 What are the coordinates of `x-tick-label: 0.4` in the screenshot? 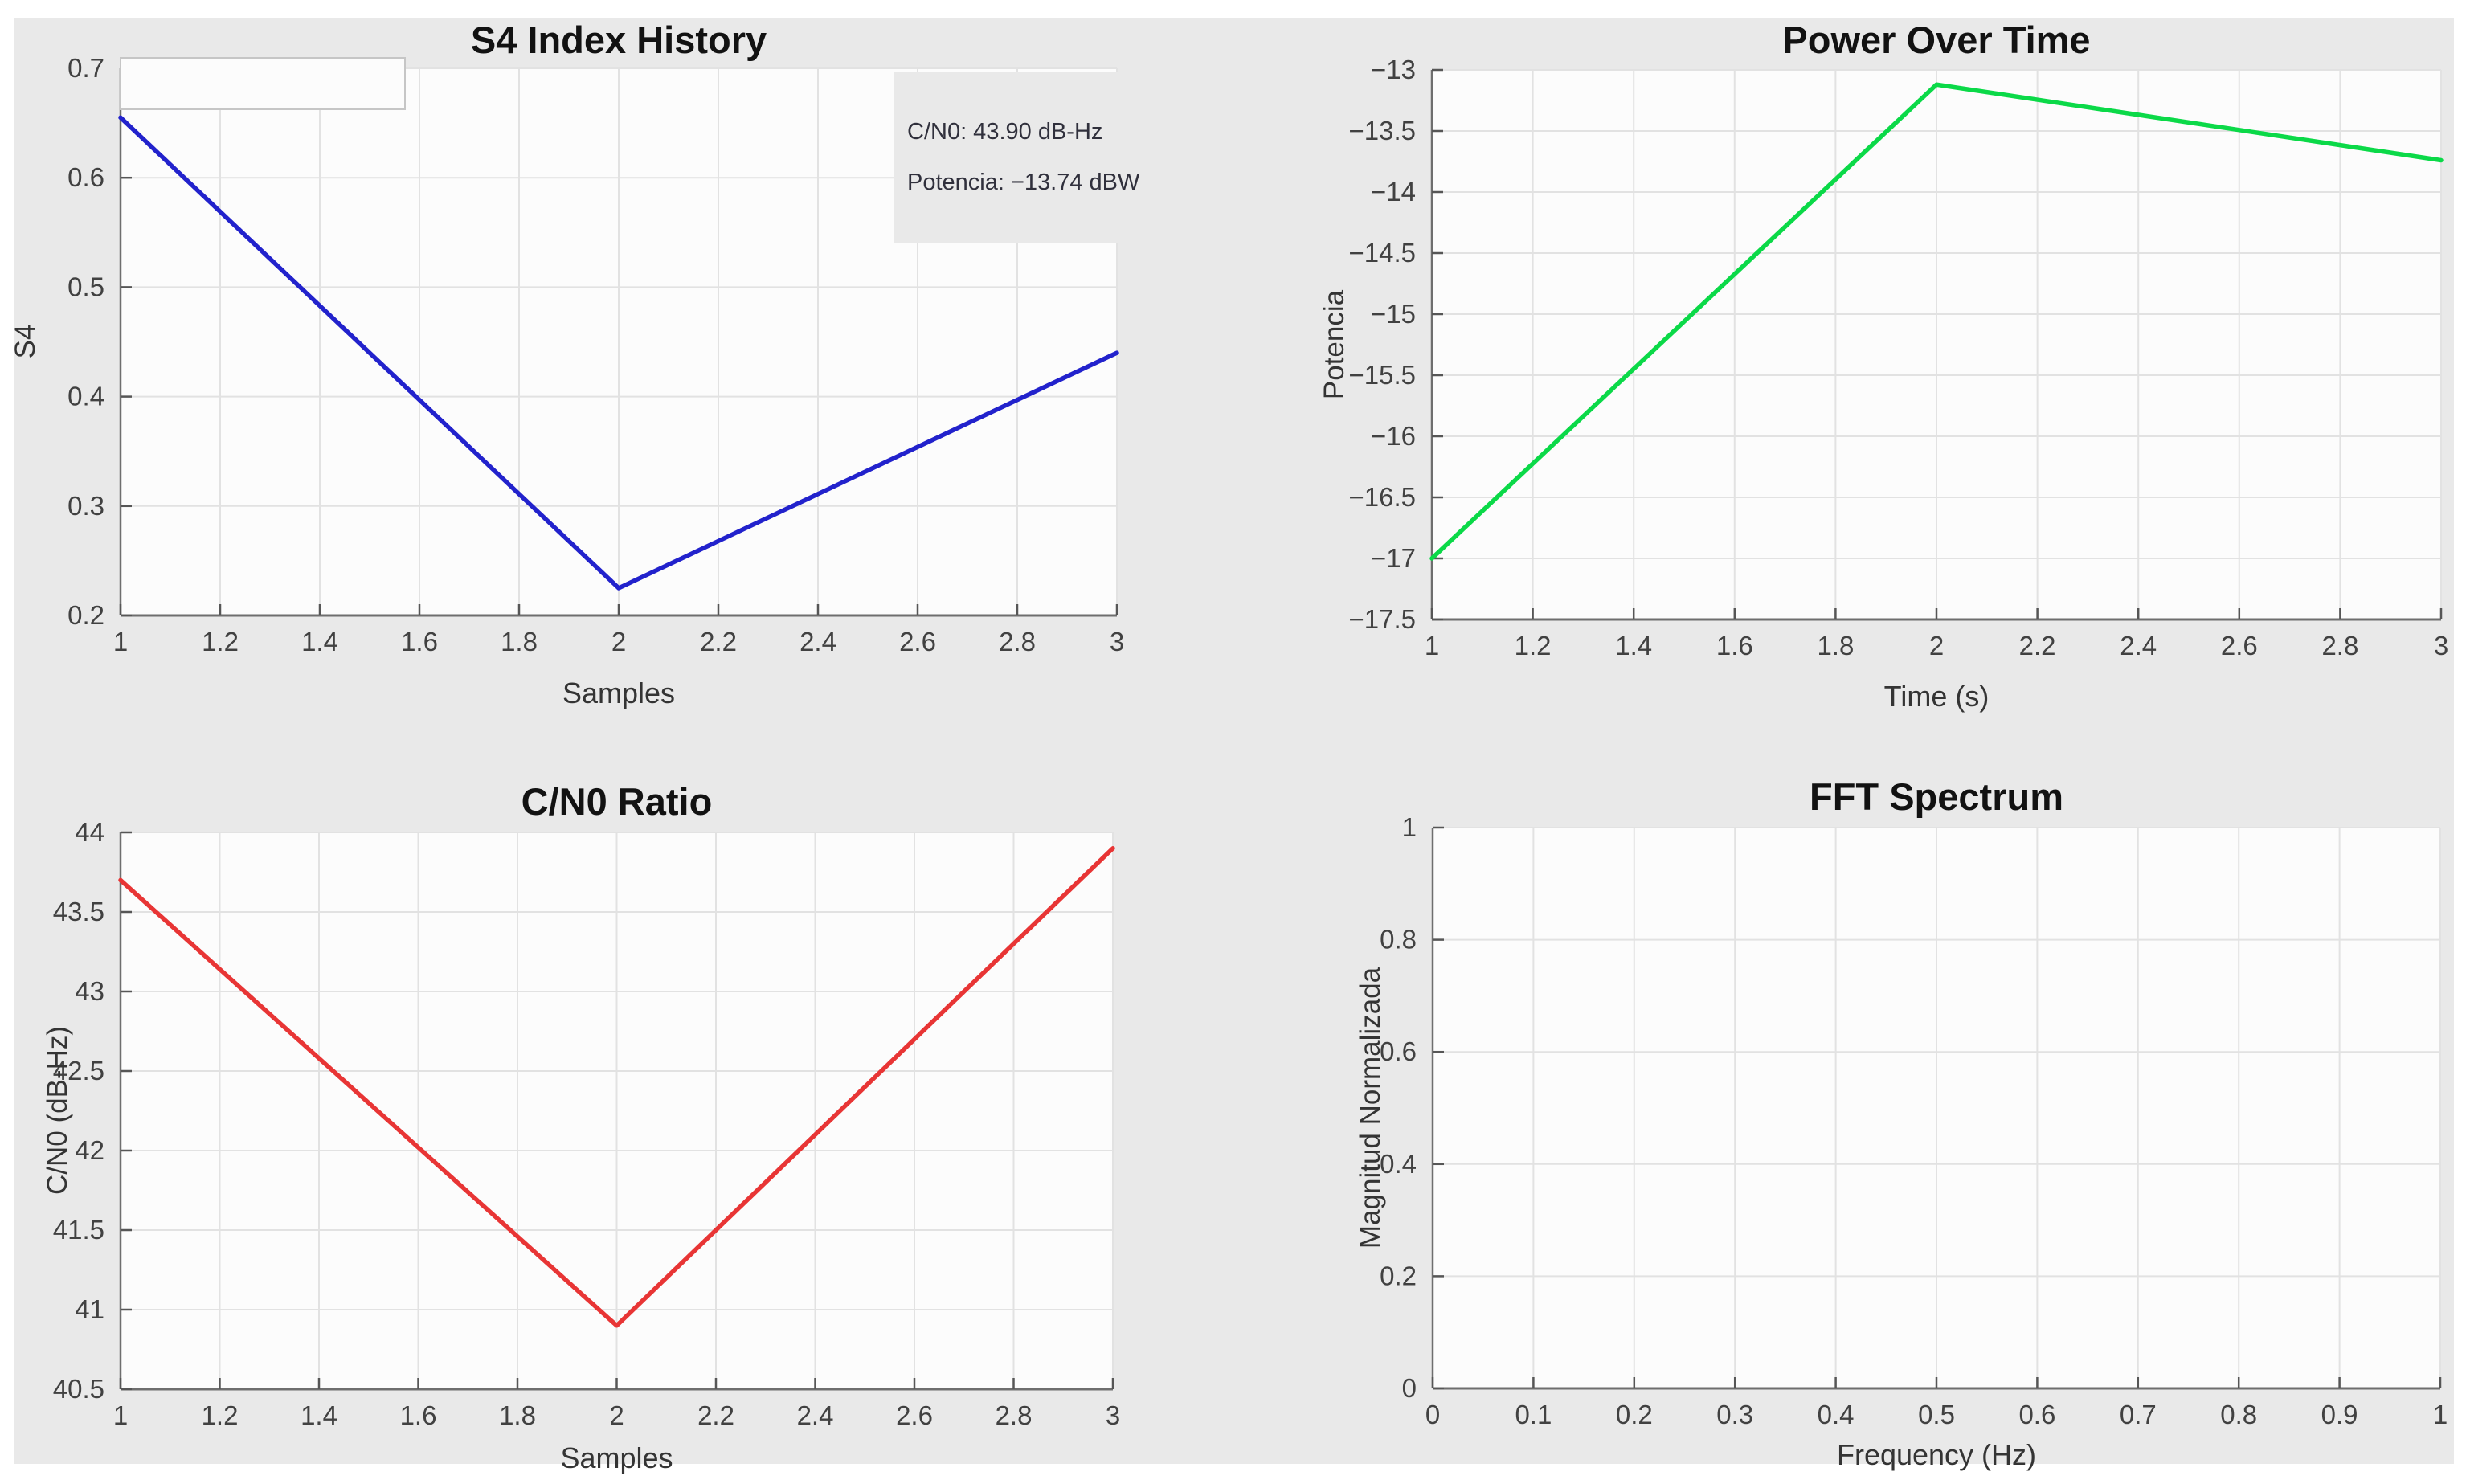 It's located at (1836, 1414).